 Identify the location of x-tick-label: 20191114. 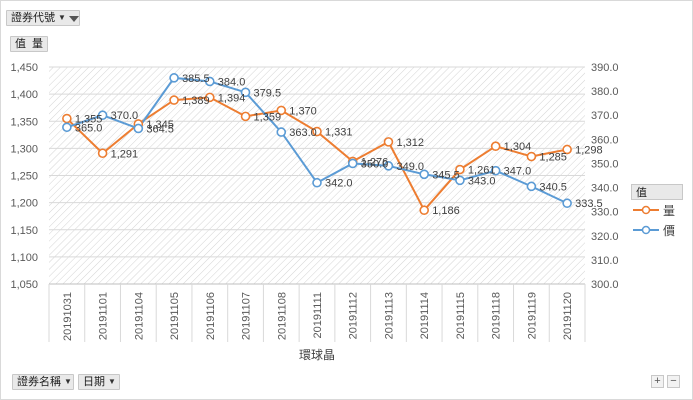
(425, 315).